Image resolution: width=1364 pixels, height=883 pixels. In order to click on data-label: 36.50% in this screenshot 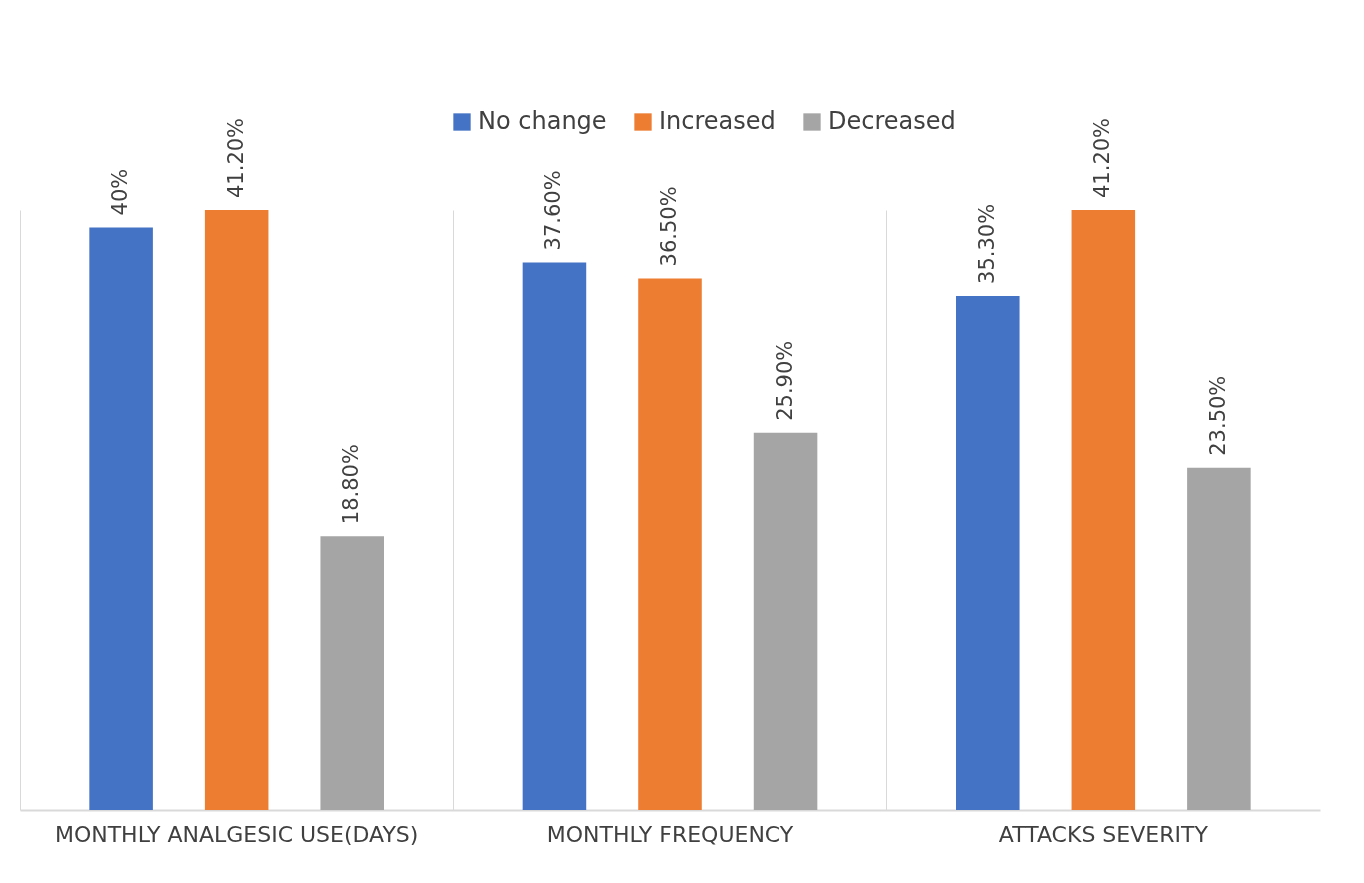, I will do `click(669, 226)`.